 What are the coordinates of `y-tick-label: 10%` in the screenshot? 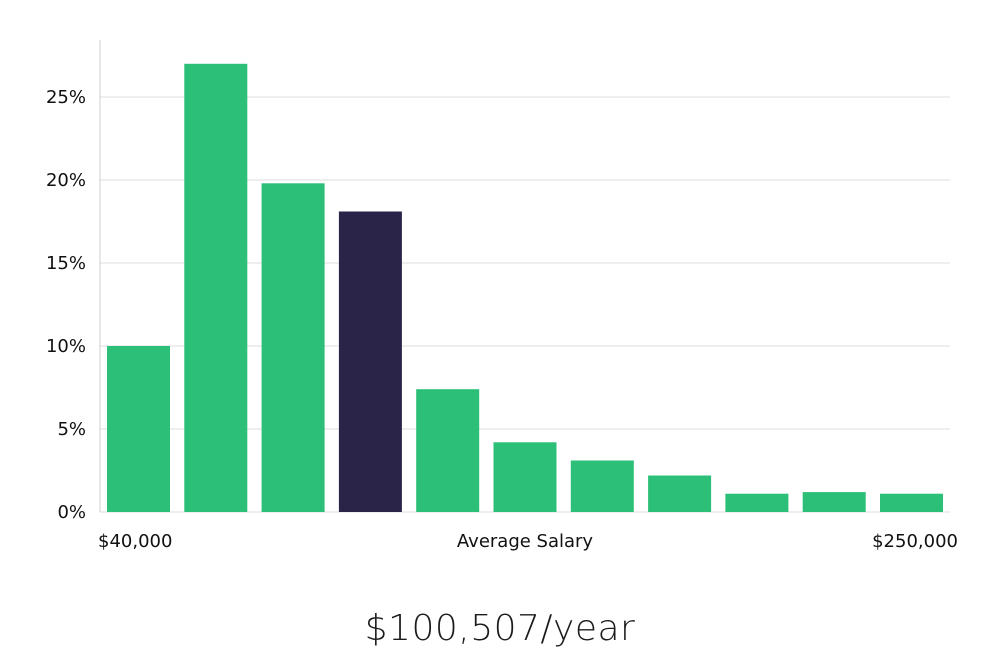 It's located at (66, 346).